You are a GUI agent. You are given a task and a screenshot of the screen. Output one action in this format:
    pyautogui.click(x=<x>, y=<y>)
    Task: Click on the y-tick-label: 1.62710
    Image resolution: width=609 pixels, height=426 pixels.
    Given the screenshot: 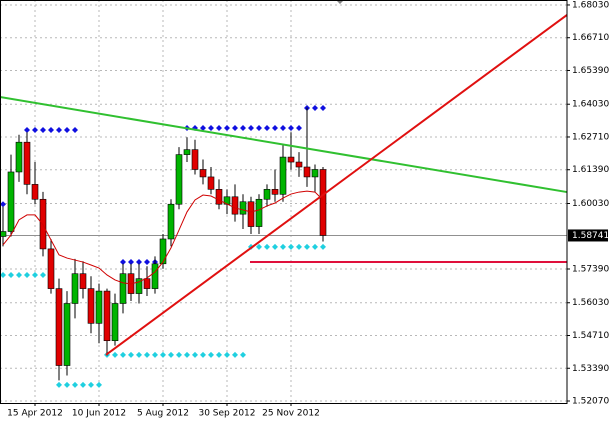 What is the action you would take?
    pyautogui.click(x=590, y=137)
    